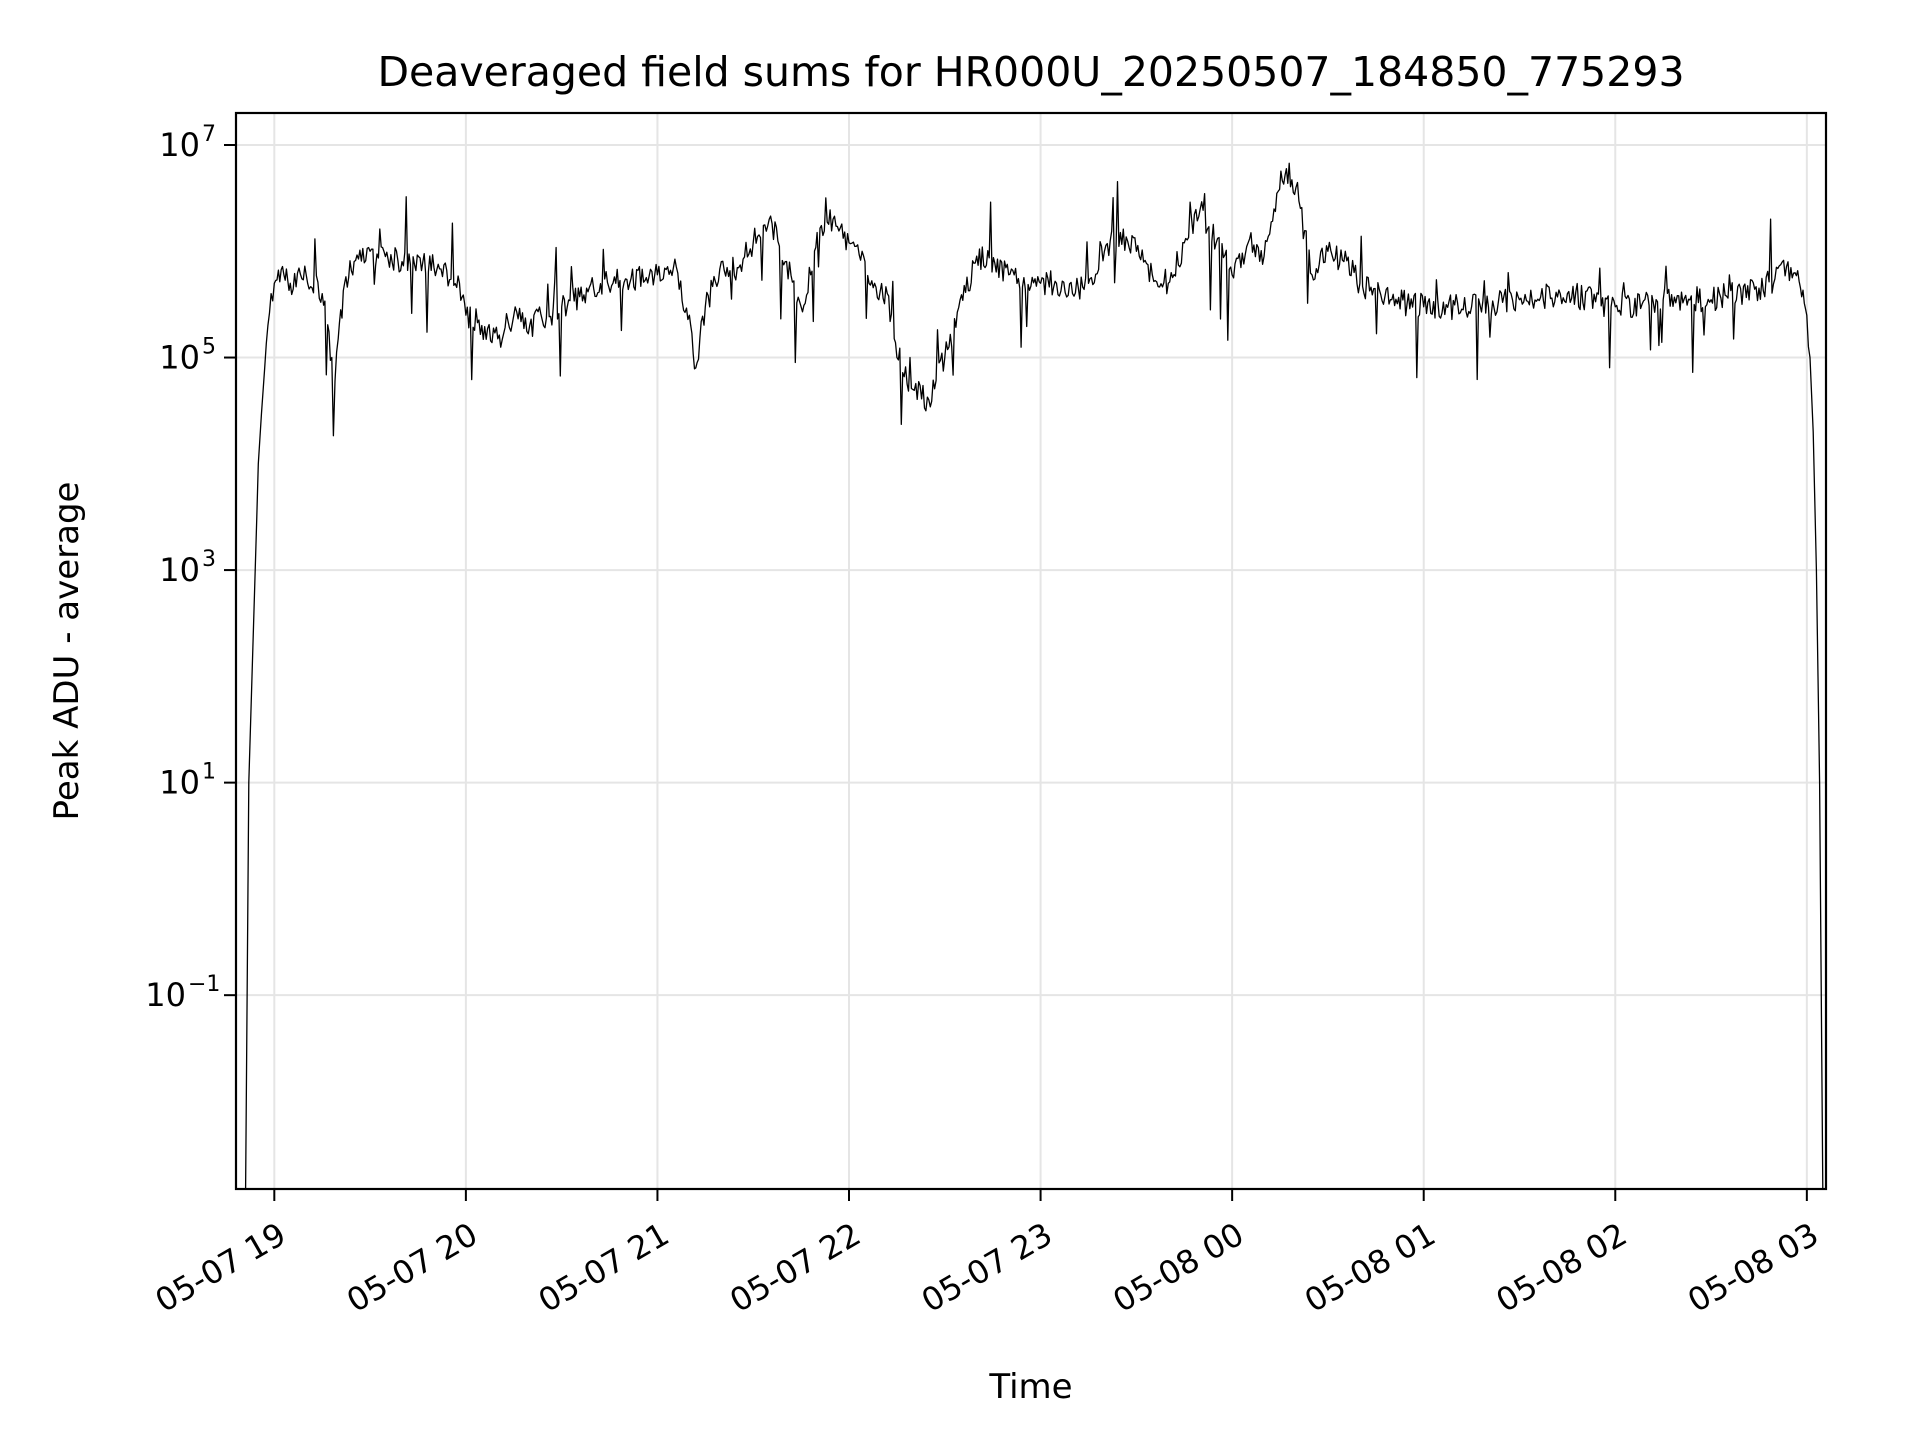 The image size is (1920, 1440). What do you see at coordinates (209, 772) in the screenshot?
I see `y-tick-exponent: 1` at bounding box center [209, 772].